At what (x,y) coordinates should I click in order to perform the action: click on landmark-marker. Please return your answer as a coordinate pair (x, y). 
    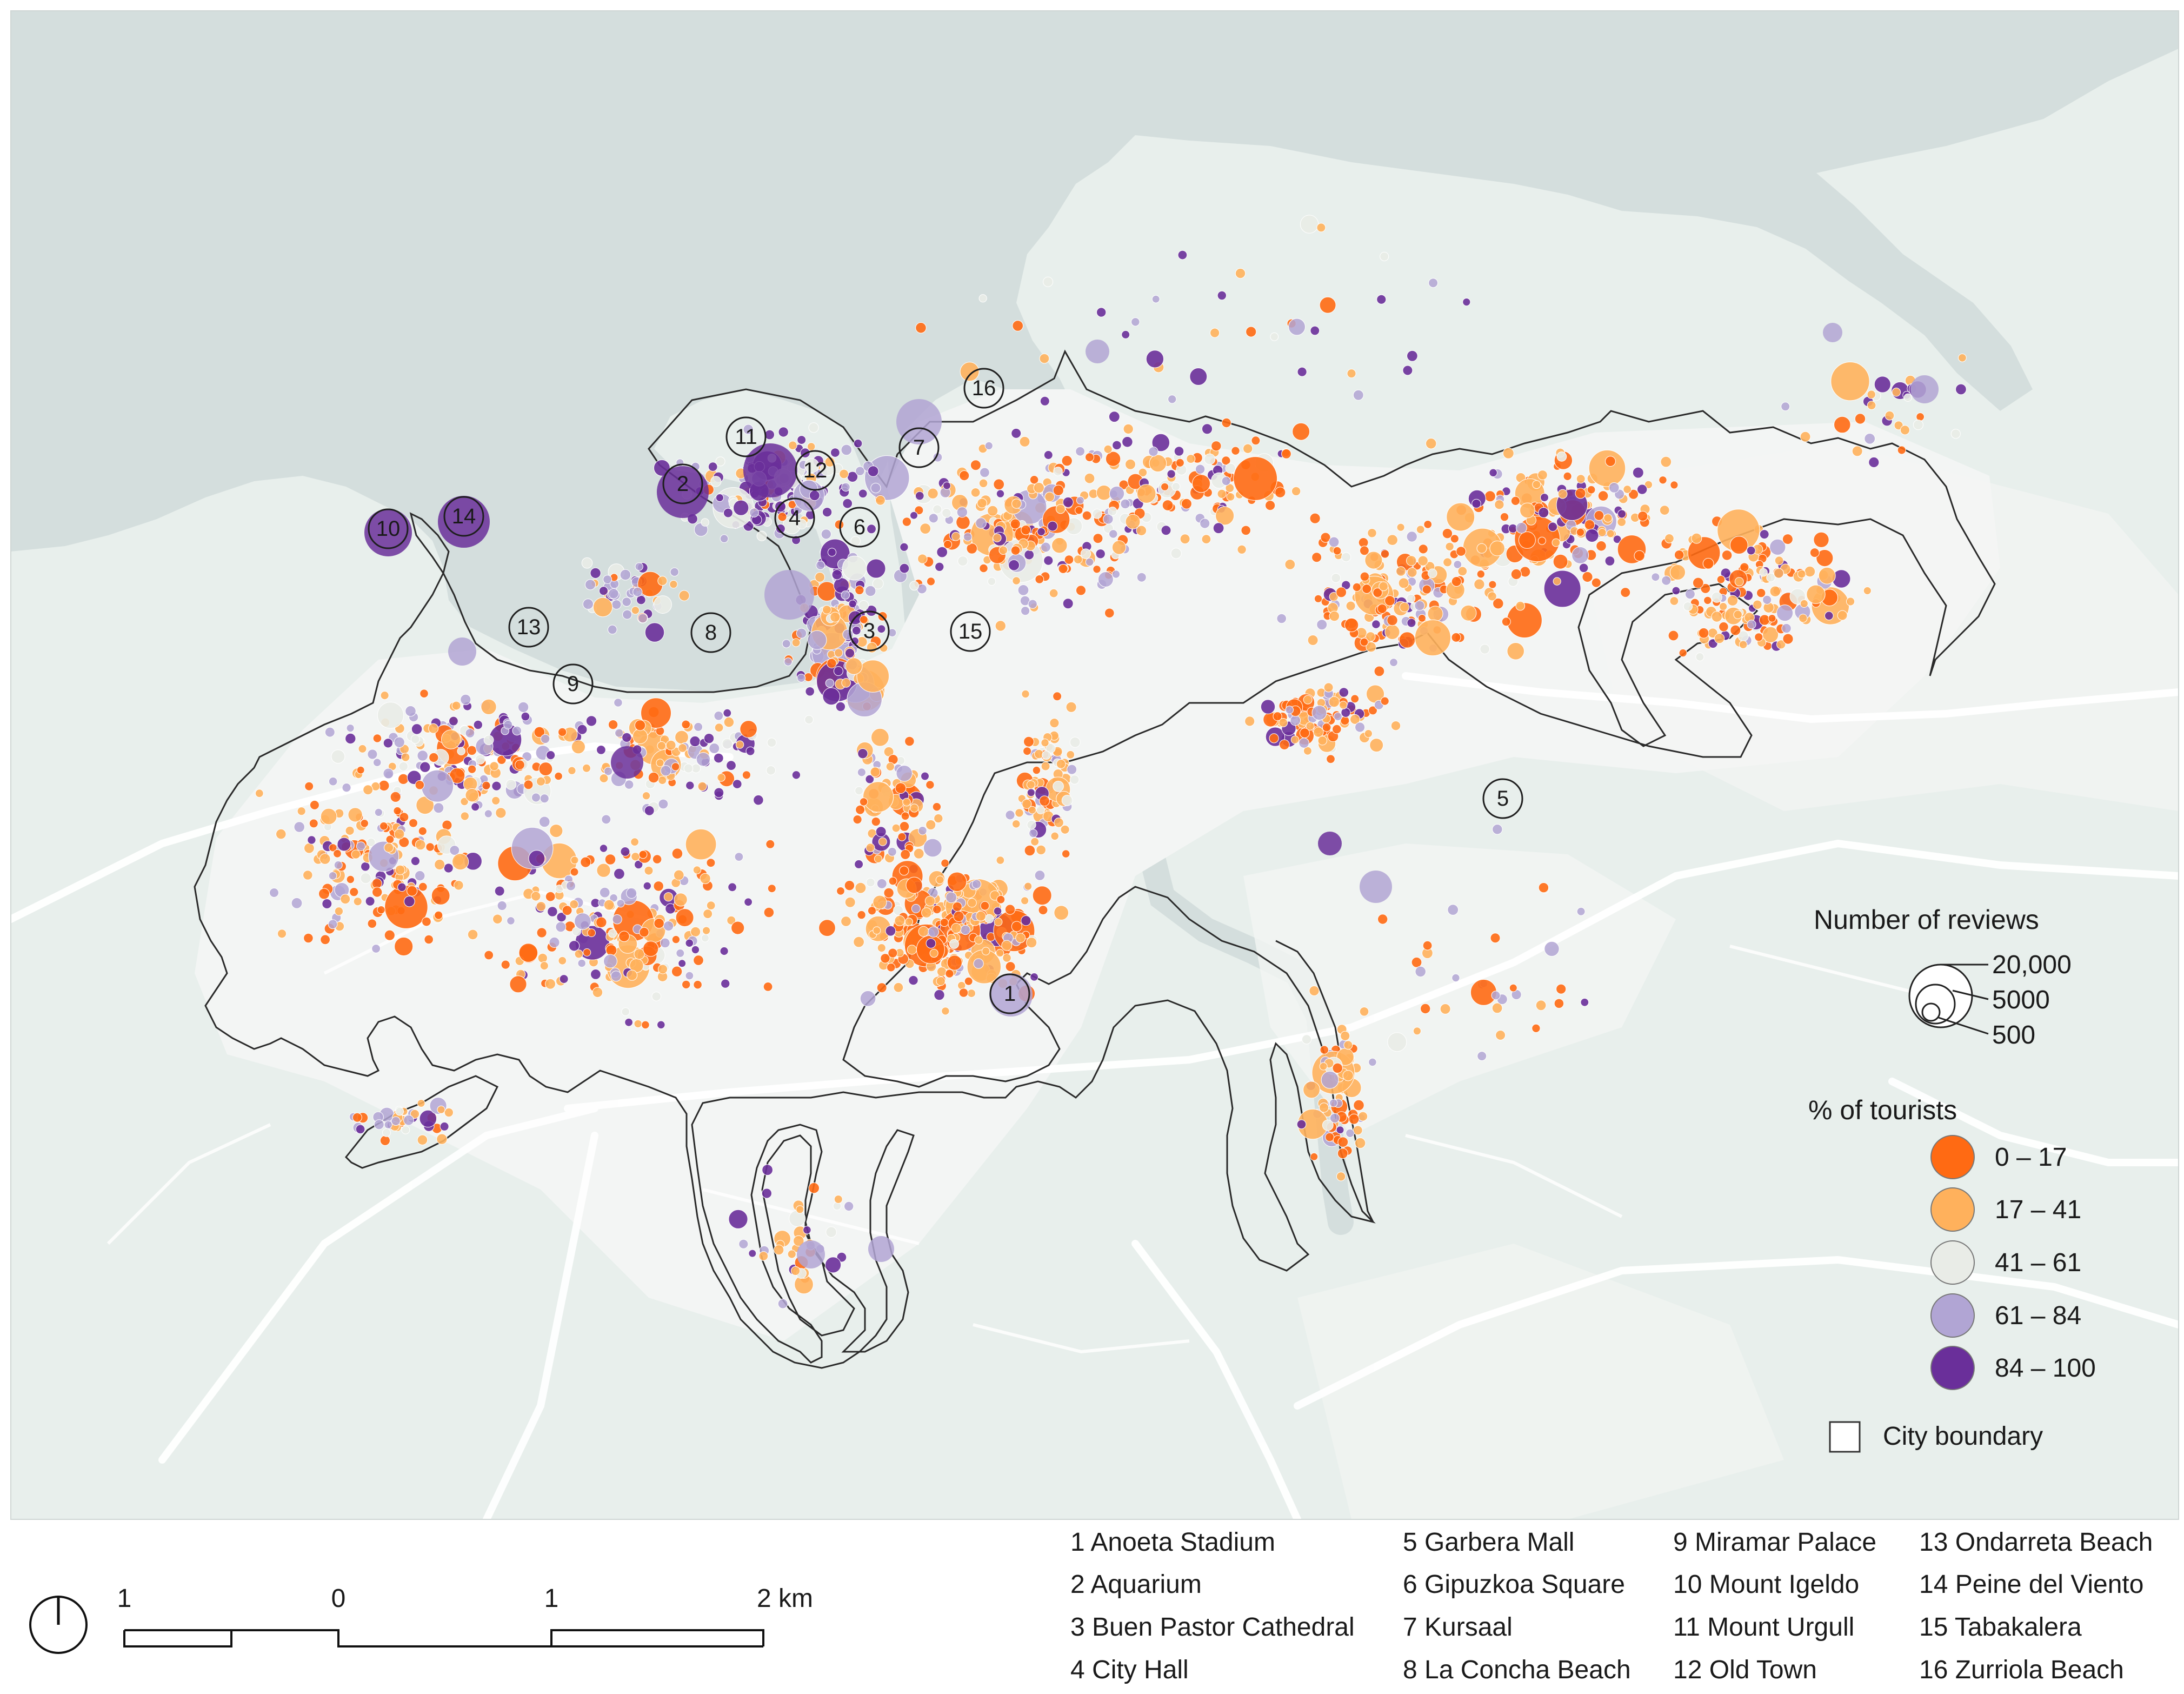
    Looking at the image, I should click on (746, 436).